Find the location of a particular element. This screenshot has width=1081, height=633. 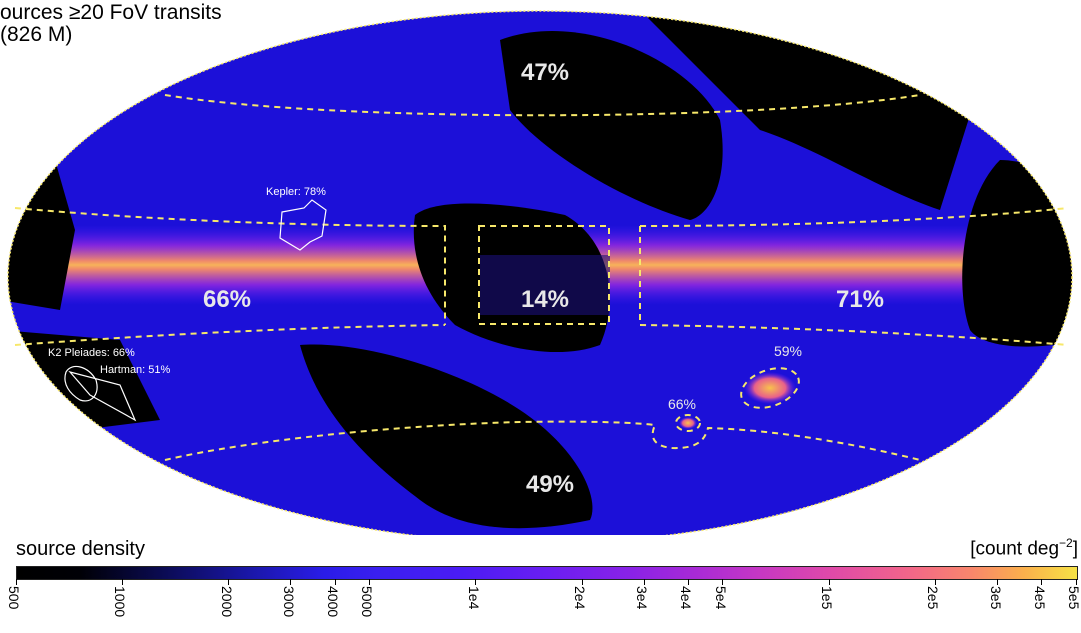

region-label-plane-west: 66% is located at coordinates (227, 299).